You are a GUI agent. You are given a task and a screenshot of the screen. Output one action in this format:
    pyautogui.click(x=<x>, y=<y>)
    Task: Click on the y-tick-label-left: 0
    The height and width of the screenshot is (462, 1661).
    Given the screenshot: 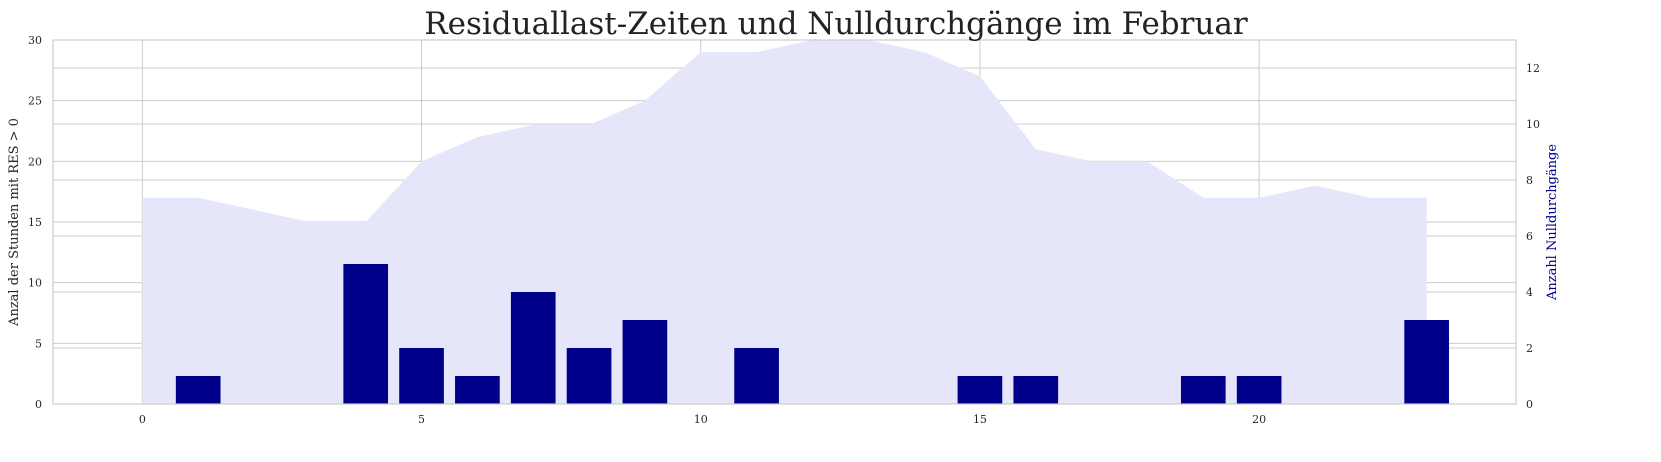 What is the action you would take?
    pyautogui.click(x=38, y=404)
    